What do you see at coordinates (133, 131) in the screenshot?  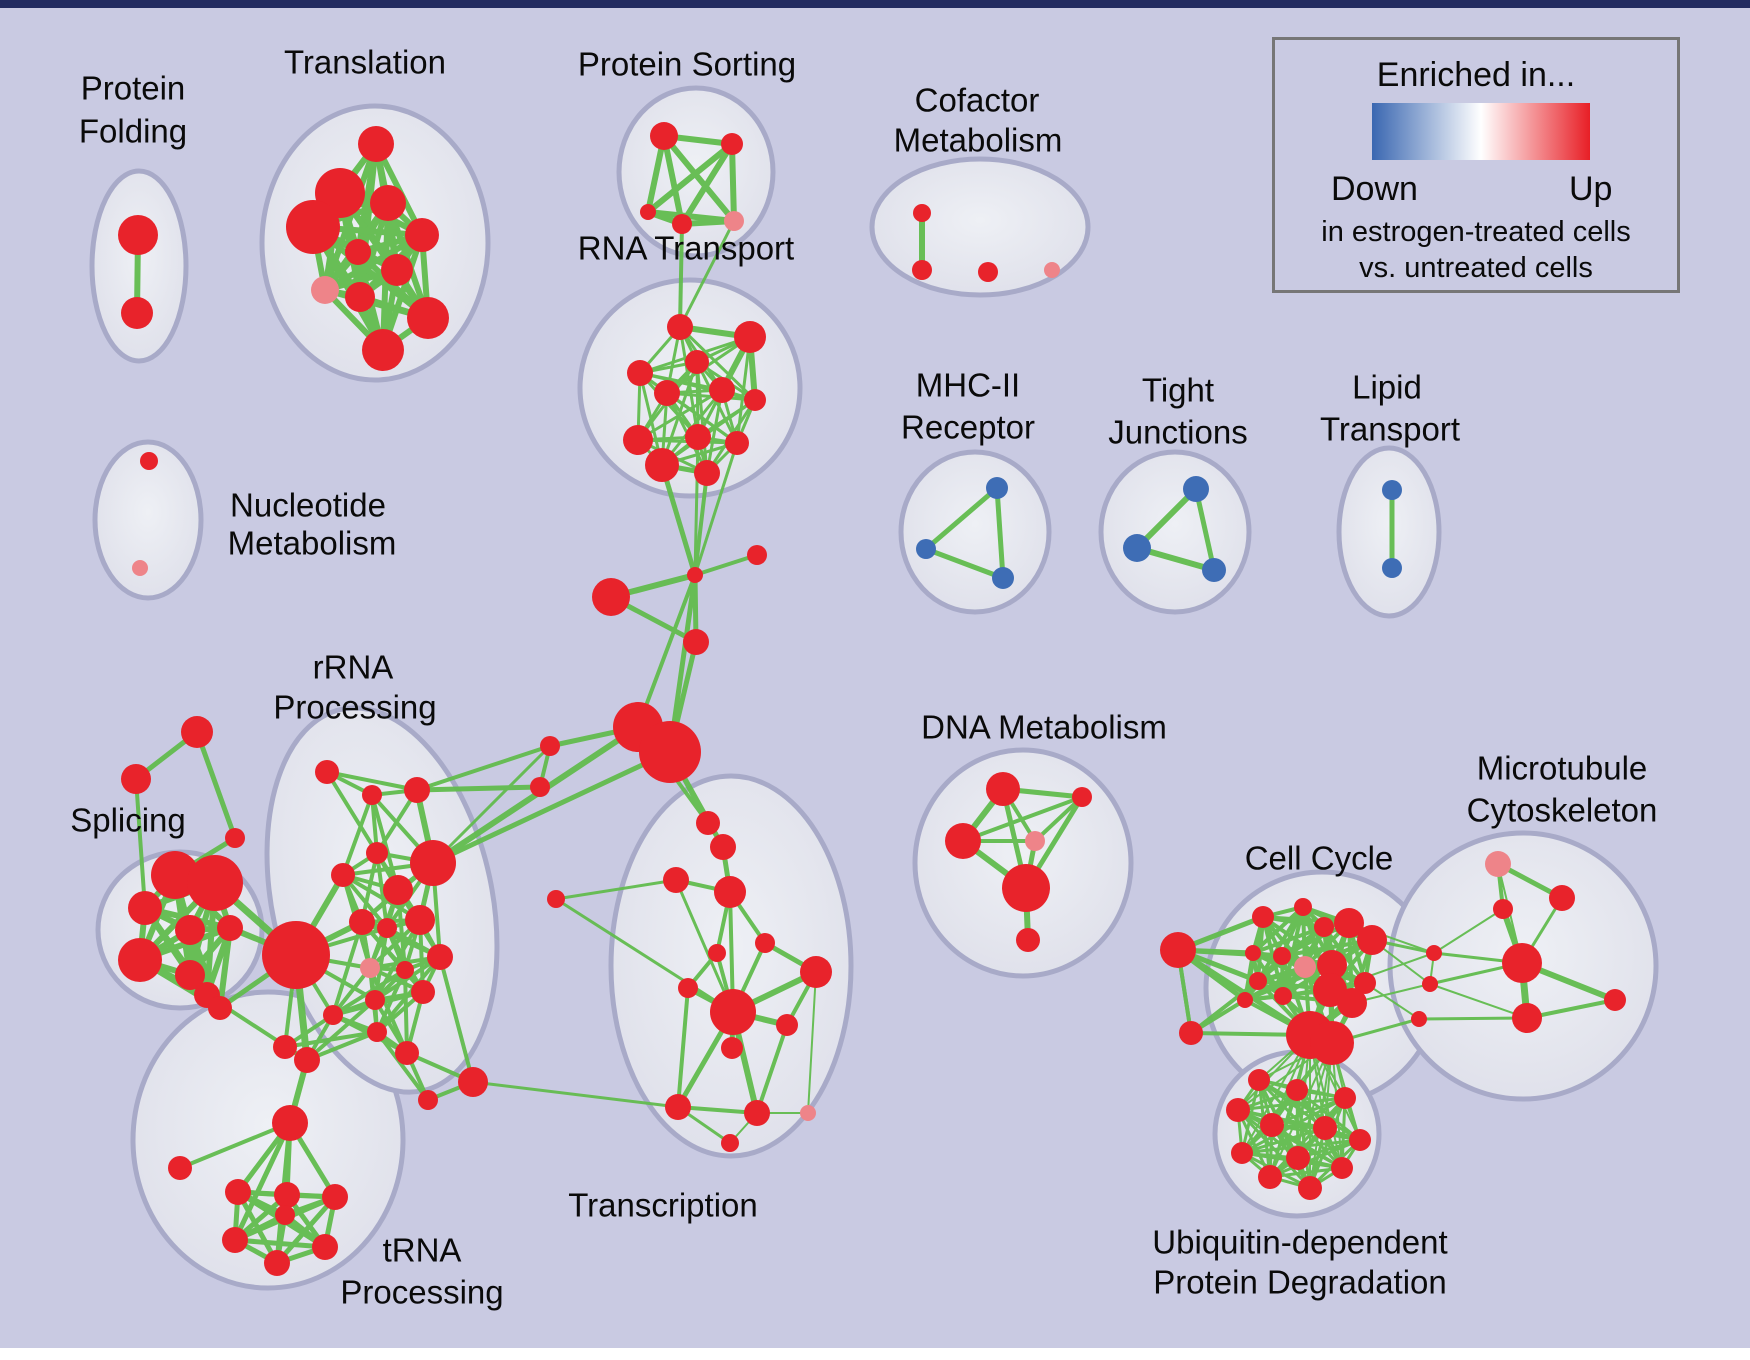 I see `cluster-label-protein_folding: Folding` at bounding box center [133, 131].